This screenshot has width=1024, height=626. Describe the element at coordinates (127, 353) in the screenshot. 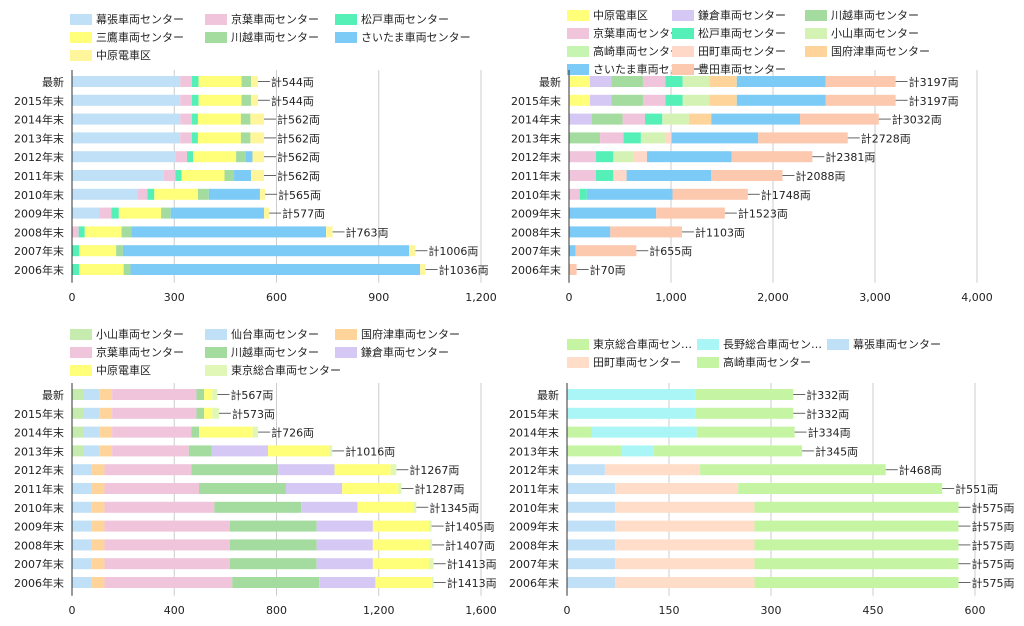

I see `legend-item: 京葉車両センター` at that location.